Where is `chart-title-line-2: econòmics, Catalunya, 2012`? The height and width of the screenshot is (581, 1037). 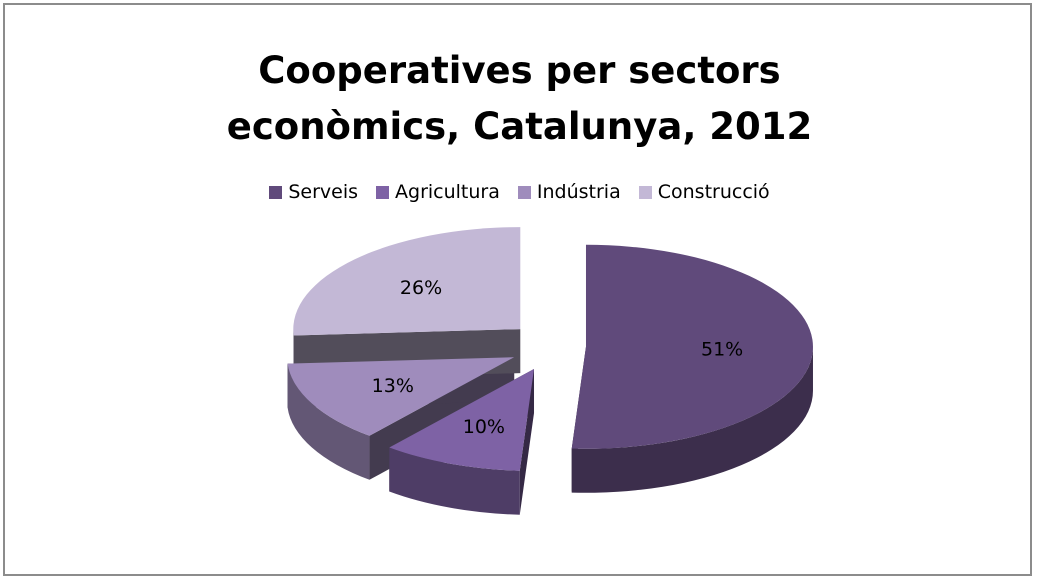
chart-title-line-2: econòmics, Catalunya, 2012 is located at coordinates (519, 126).